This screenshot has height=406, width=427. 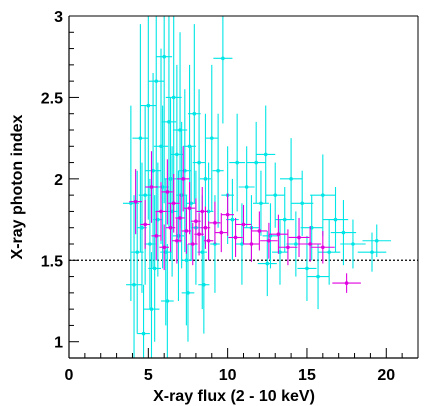 What do you see at coordinates (52, 261) in the screenshot?
I see `y-tick-label: 1.5` at bounding box center [52, 261].